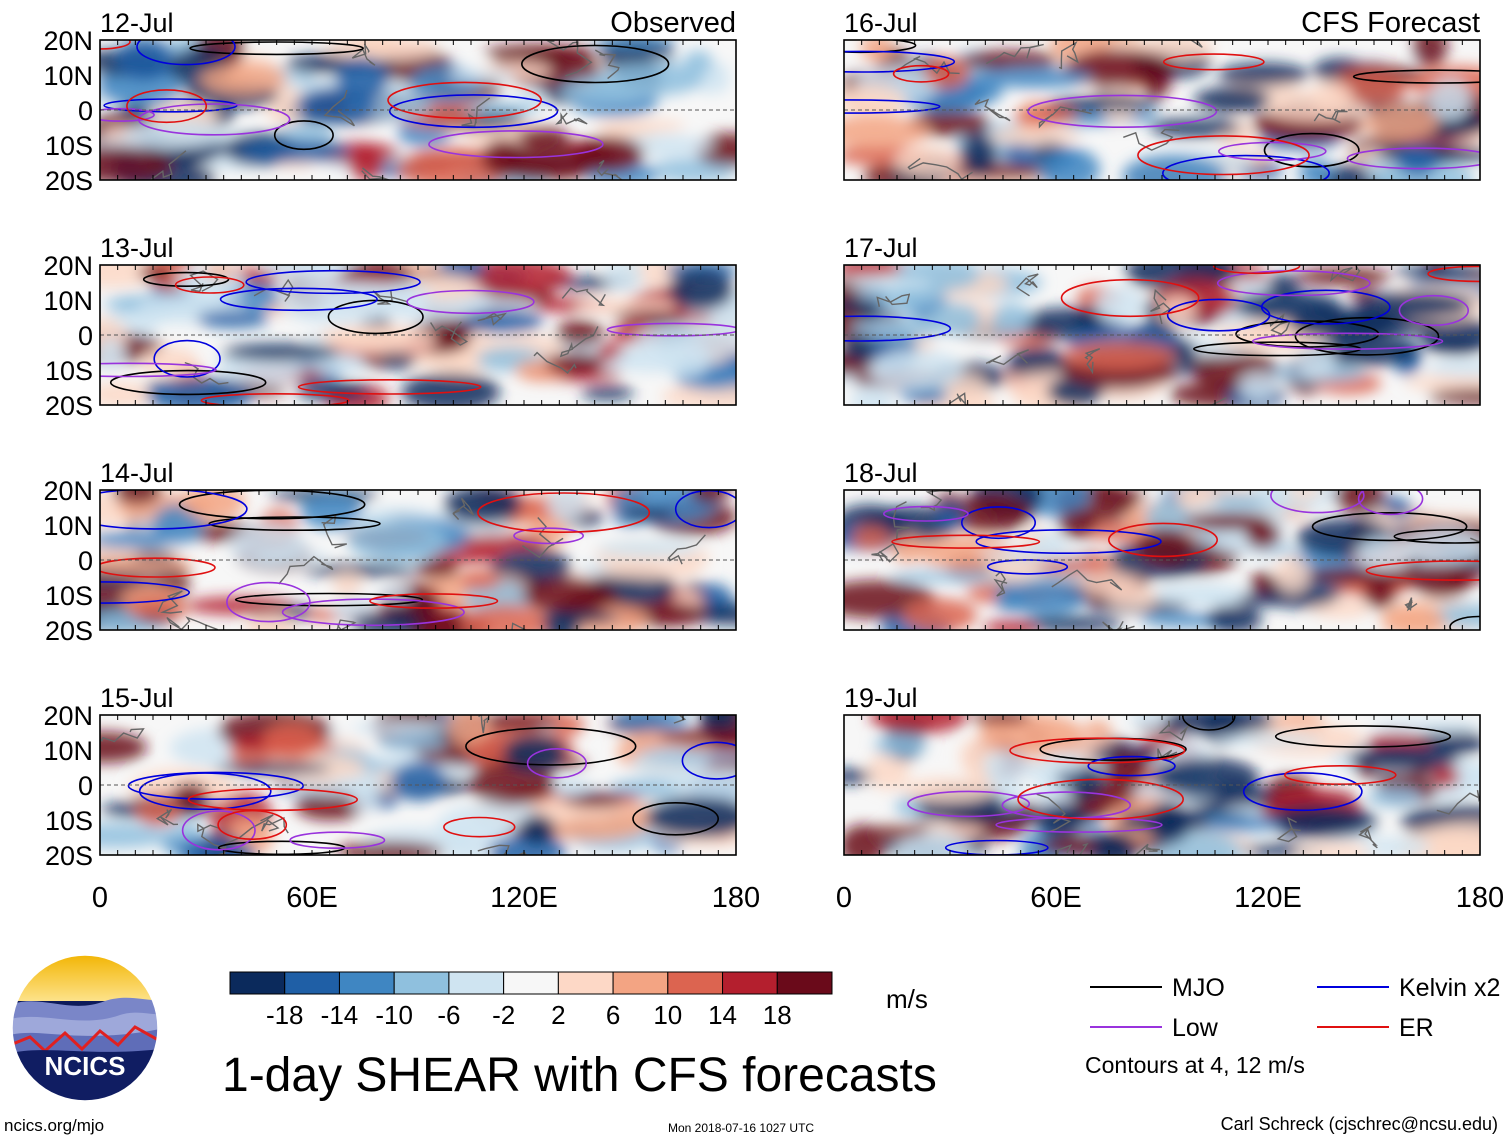  I want to click on panel-12-jul: 12-Jul Observed, so click(418, 94).